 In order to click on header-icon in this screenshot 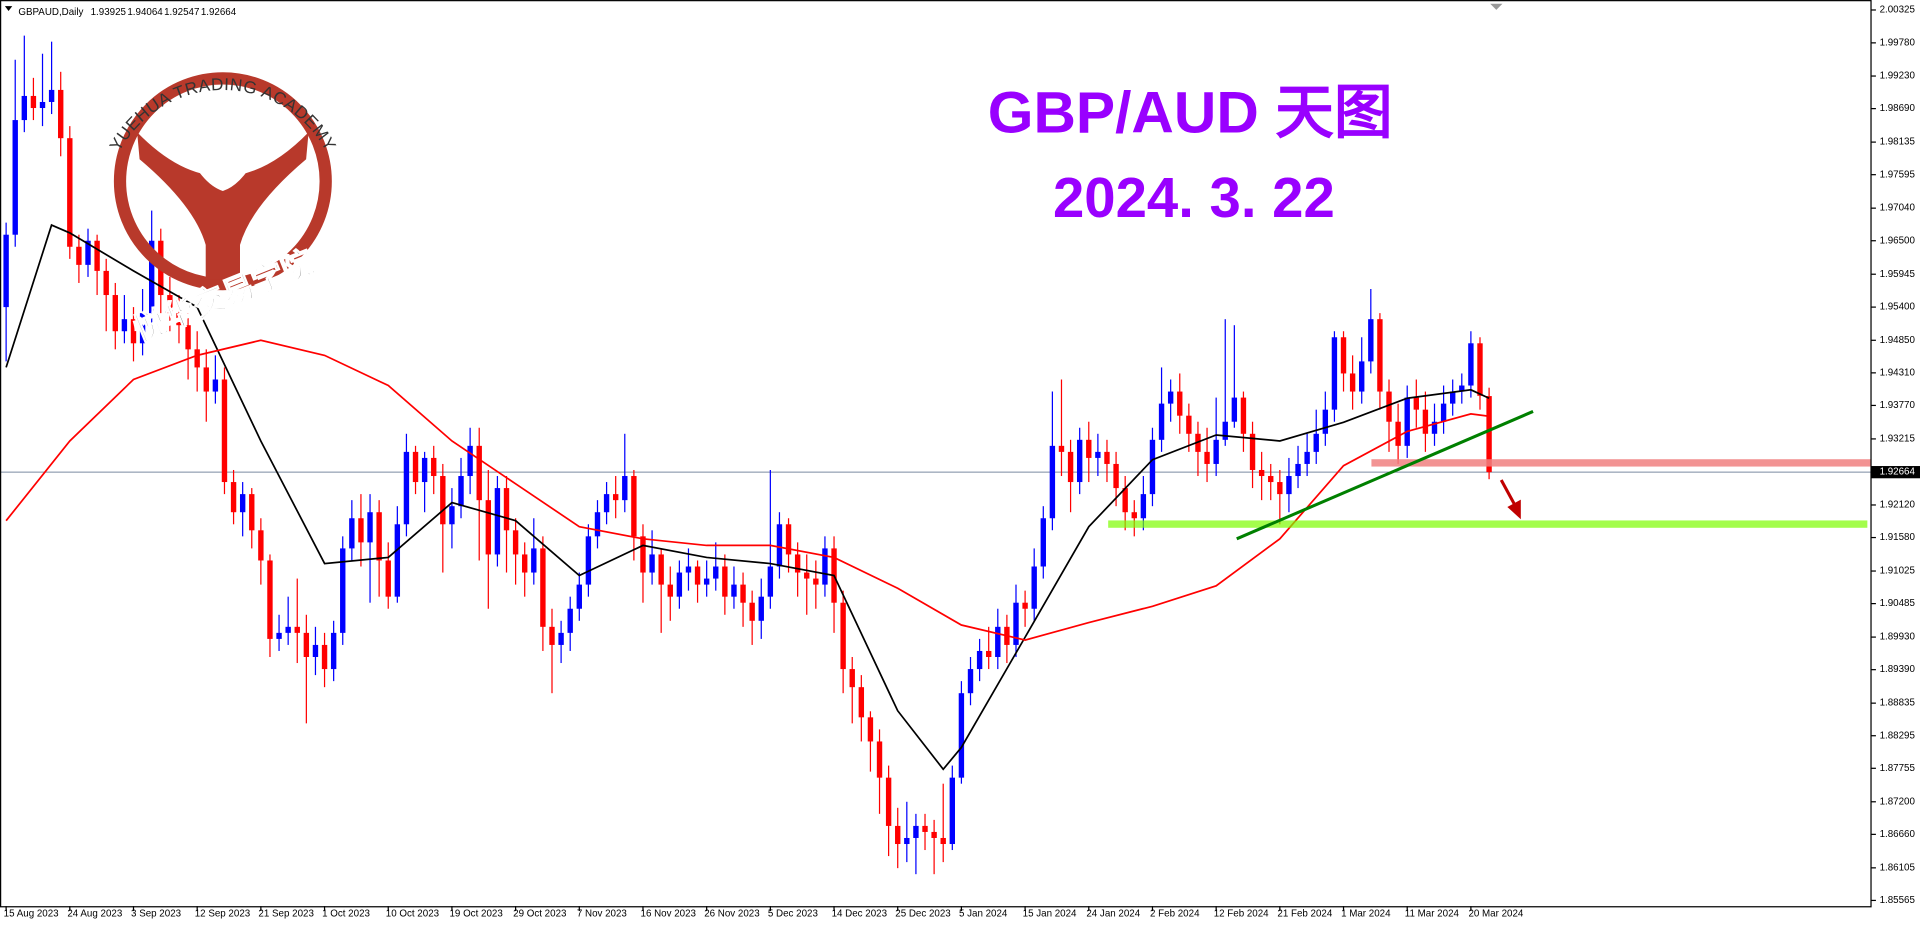, I will do `click(8, 9)`.